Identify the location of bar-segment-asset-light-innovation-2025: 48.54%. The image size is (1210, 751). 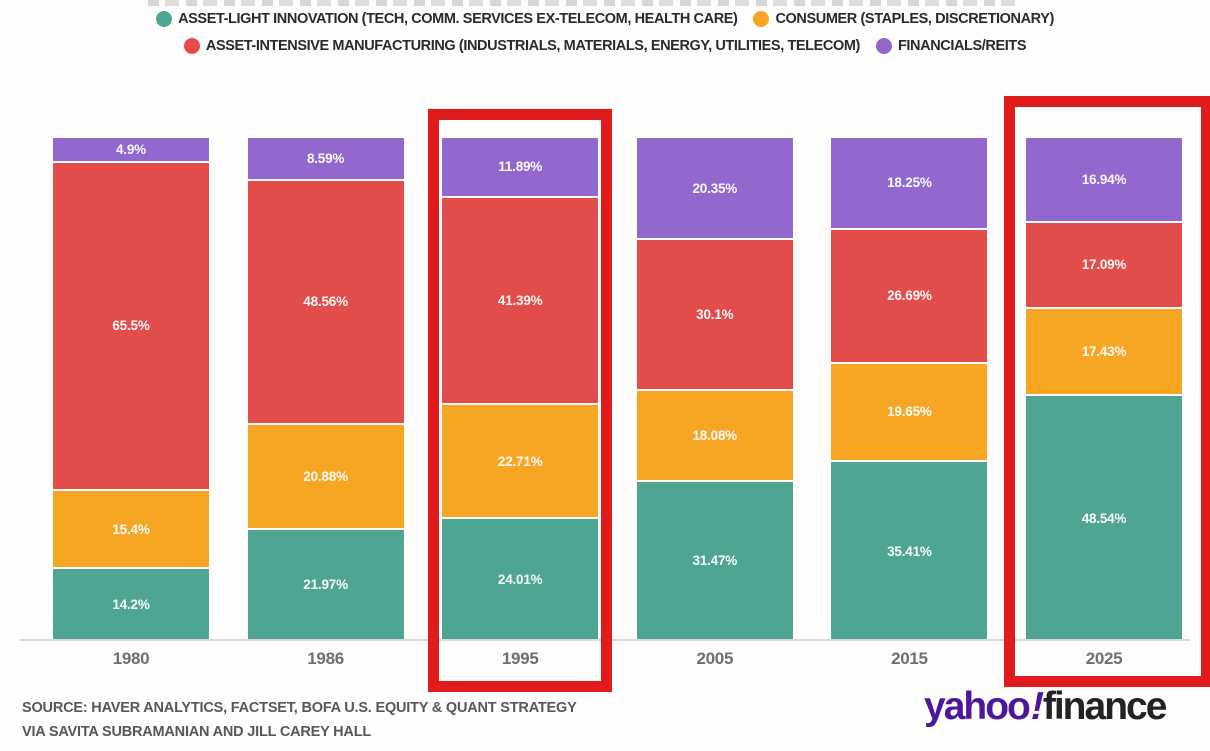
(1104, 518).